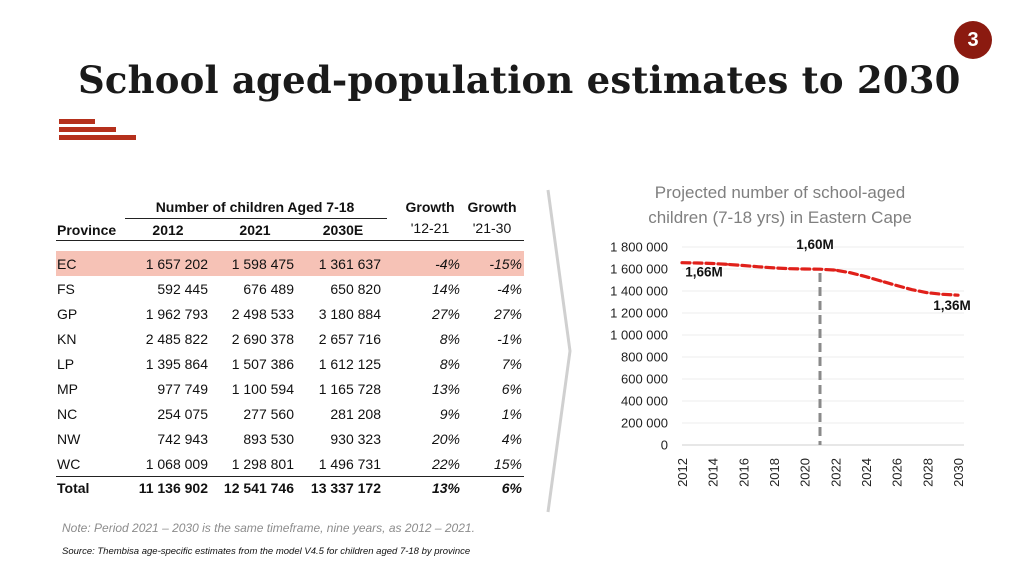 The image size is (1024, 576). Describe the element at coordinates (182, 289) in the screenshot. I see `row-2012: 592 445` at that location.